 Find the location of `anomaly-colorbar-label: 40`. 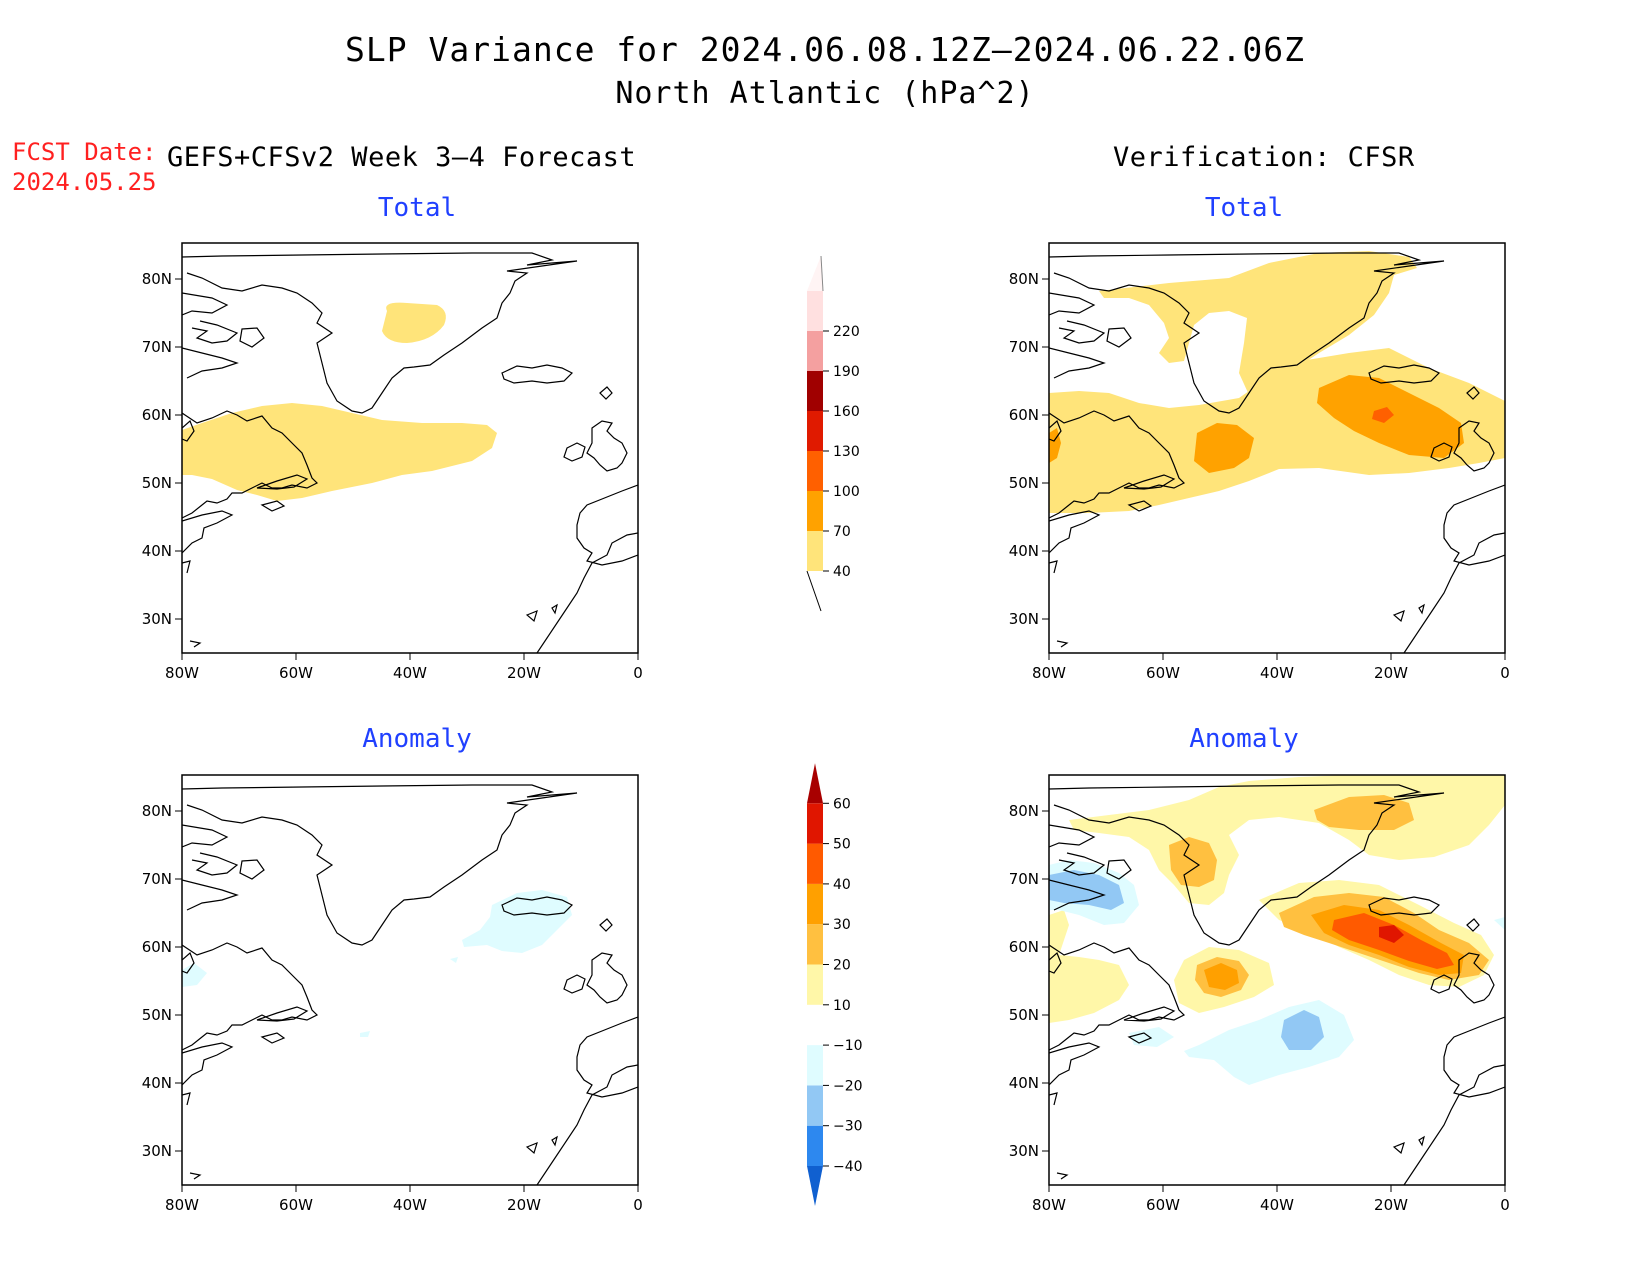

anomaly-colorbar-label: 40 is located at coordinates (842, 885).